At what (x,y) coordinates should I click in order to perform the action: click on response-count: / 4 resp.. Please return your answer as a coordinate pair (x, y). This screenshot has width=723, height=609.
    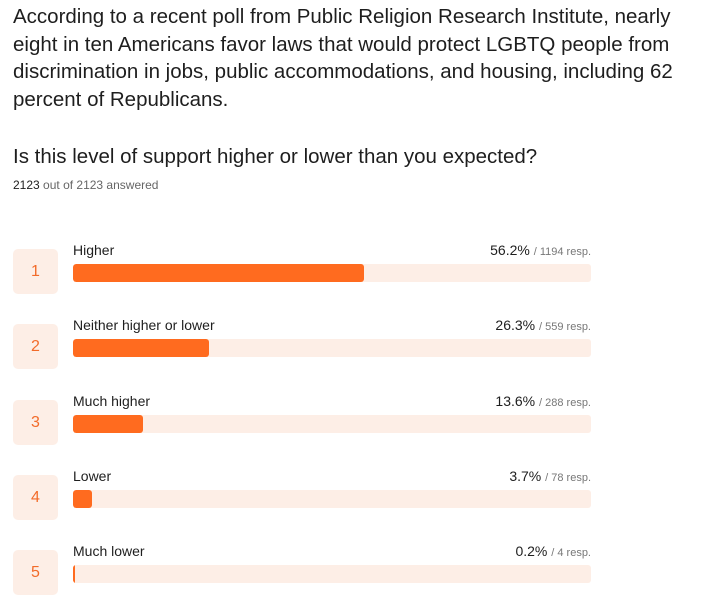
    Looking at the image, I should click on (571, 553).